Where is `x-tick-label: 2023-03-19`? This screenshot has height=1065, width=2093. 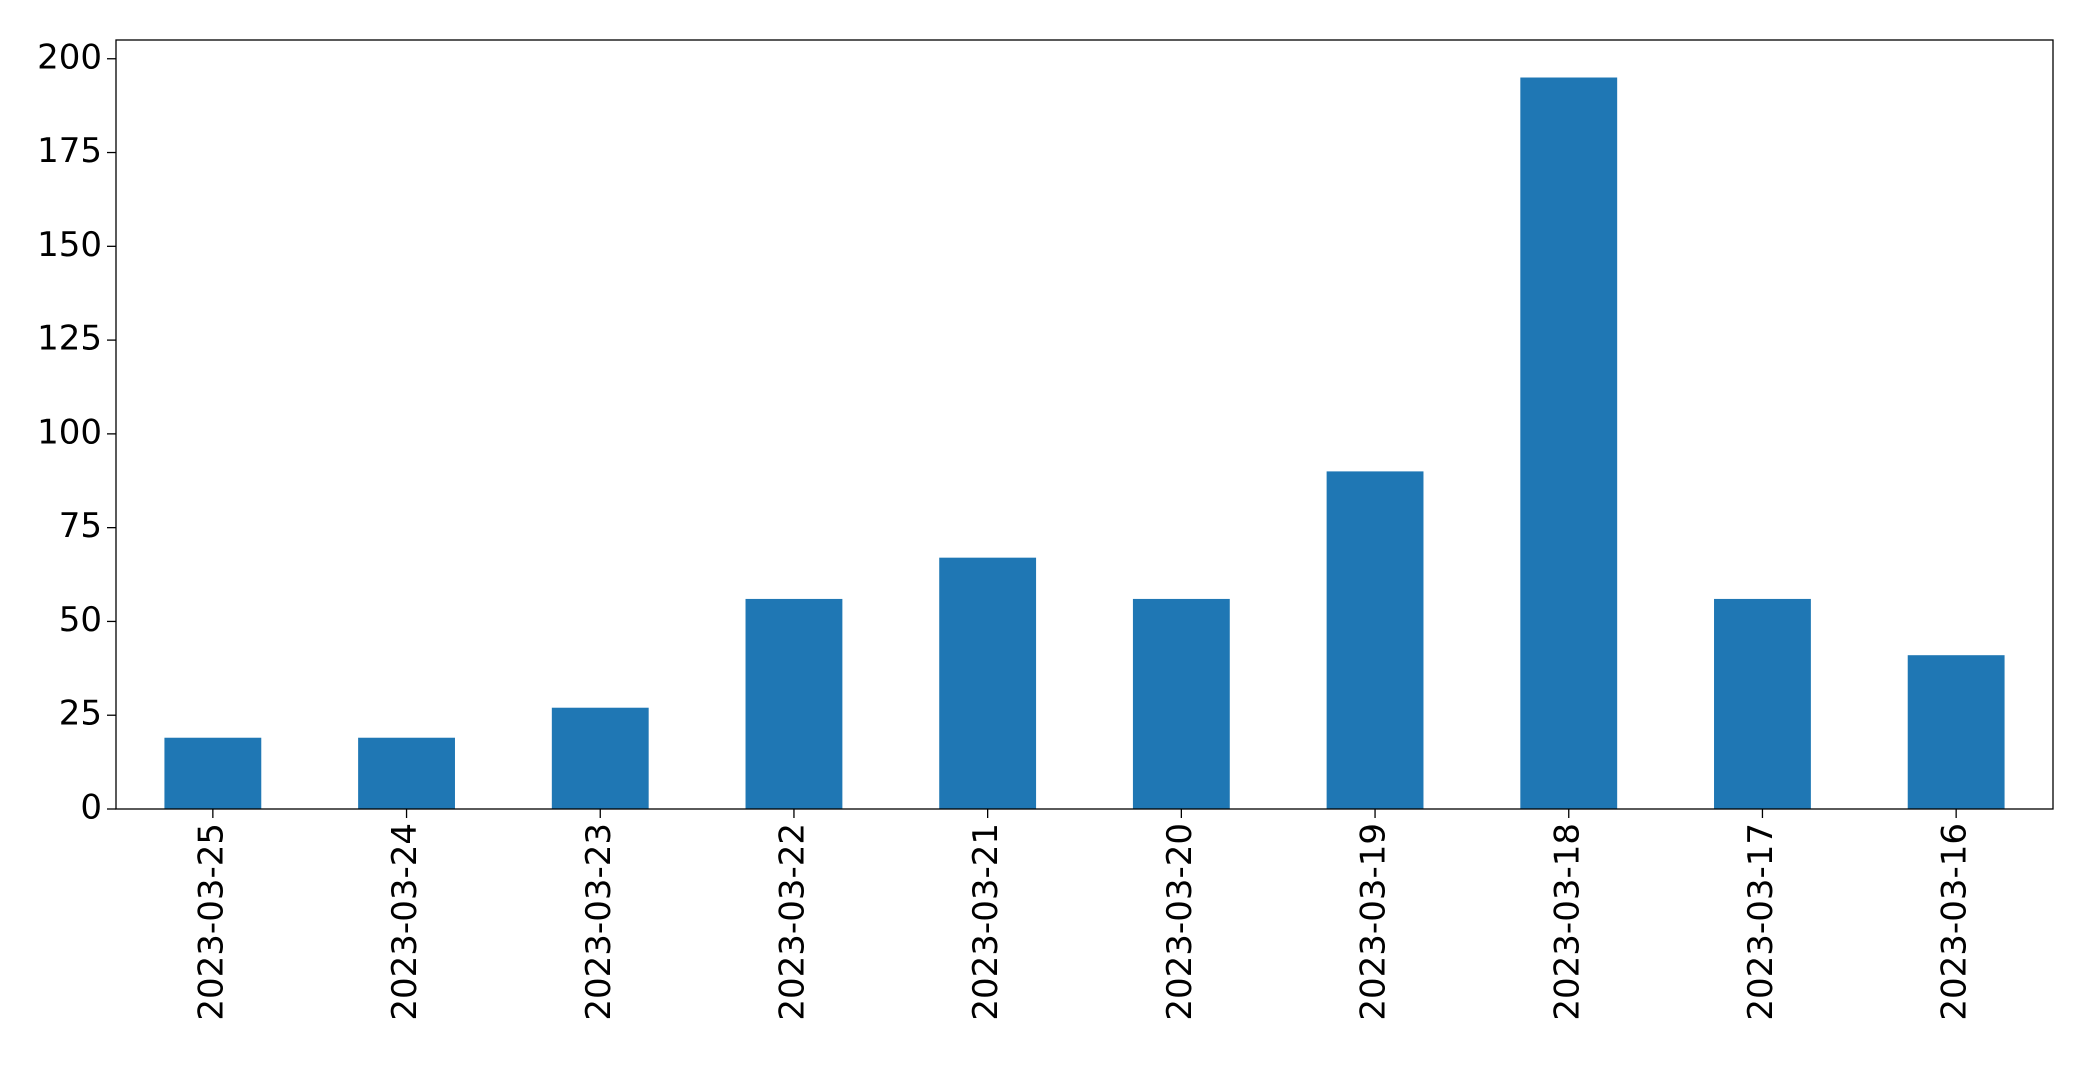
x-tick-label: 2023-03-19 is located at coordinates (1374, 922).